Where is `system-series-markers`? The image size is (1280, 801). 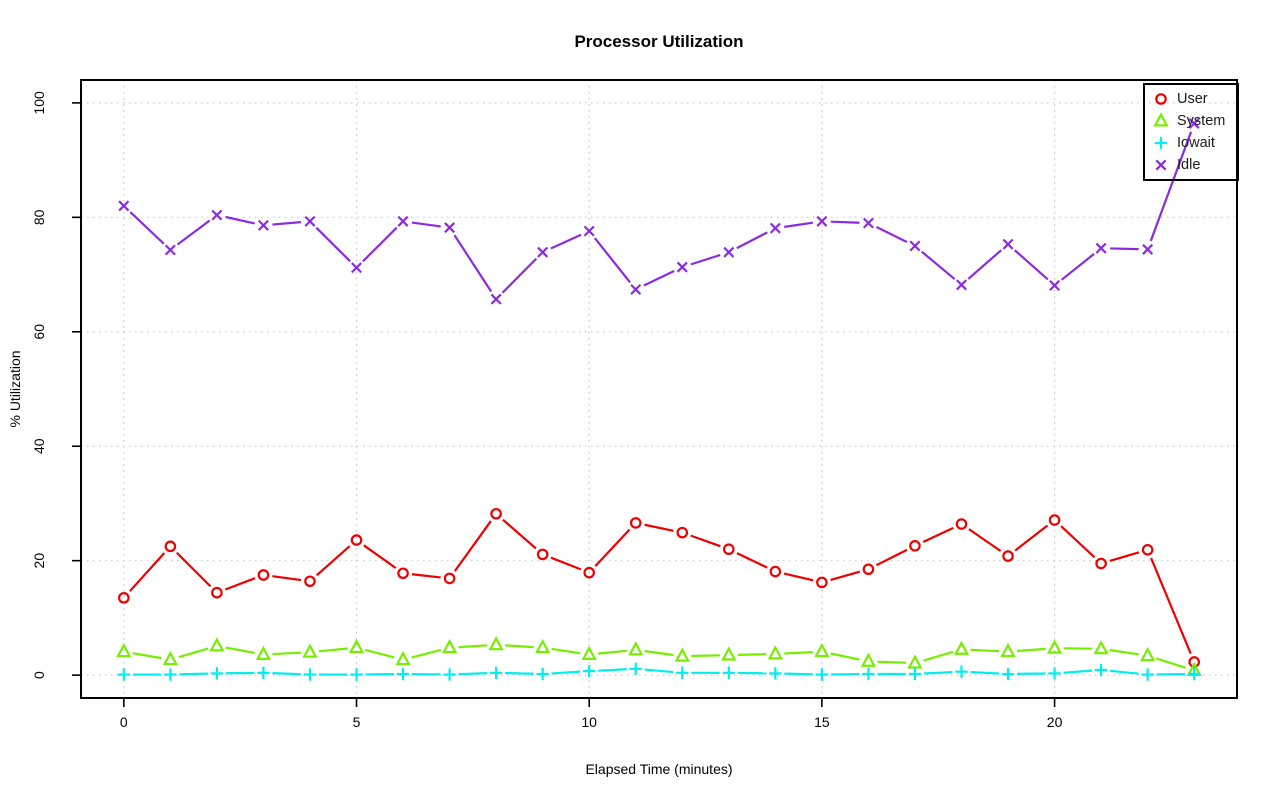
system-series-markers is located at coordinates (659, 656).